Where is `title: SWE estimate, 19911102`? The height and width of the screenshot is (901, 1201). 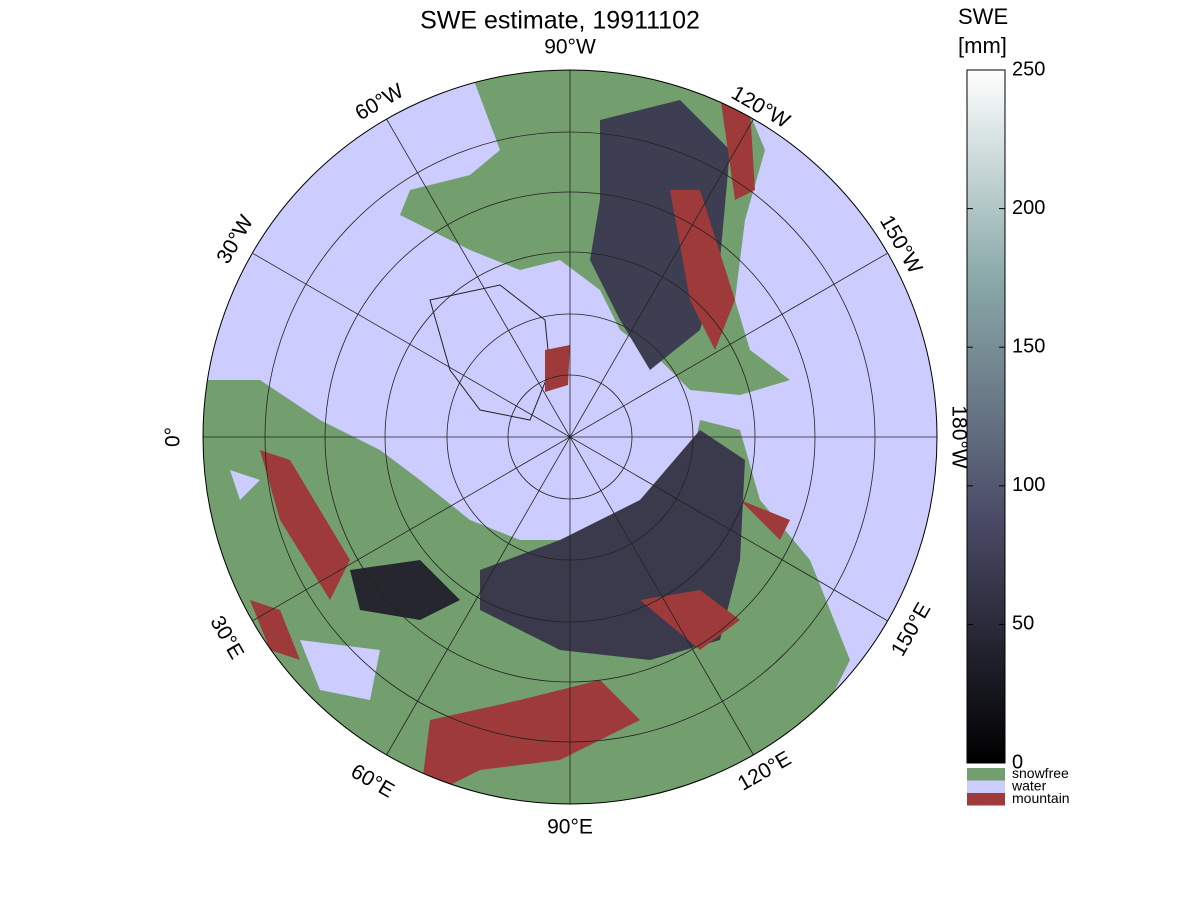 title: SWE estimate, 19911102 is located at coordinates (560, 21).